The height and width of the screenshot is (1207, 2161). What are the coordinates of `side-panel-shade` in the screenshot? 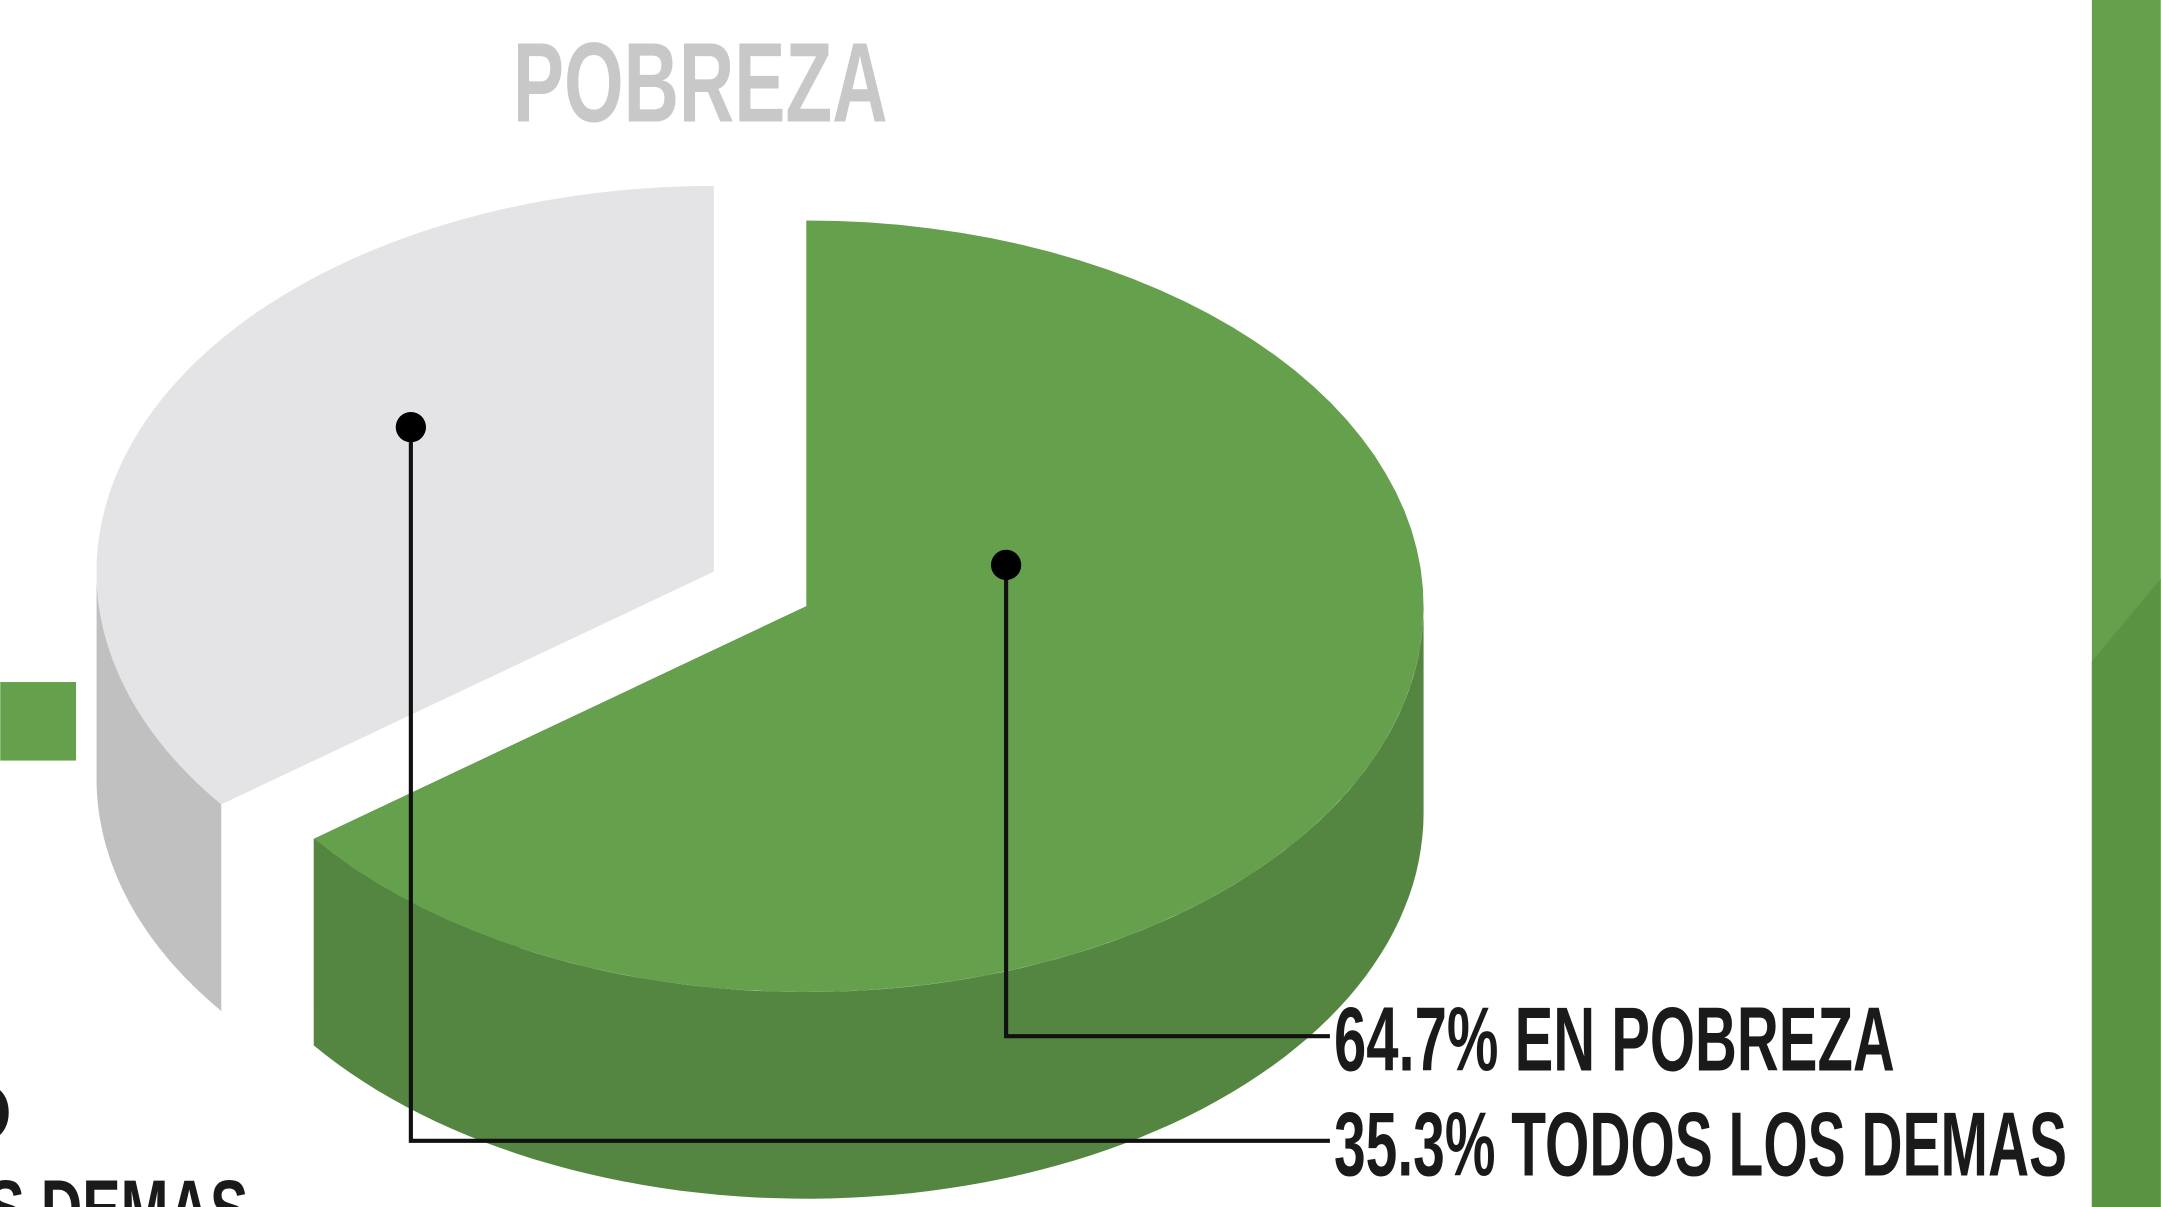 It's located at (2126, 892).